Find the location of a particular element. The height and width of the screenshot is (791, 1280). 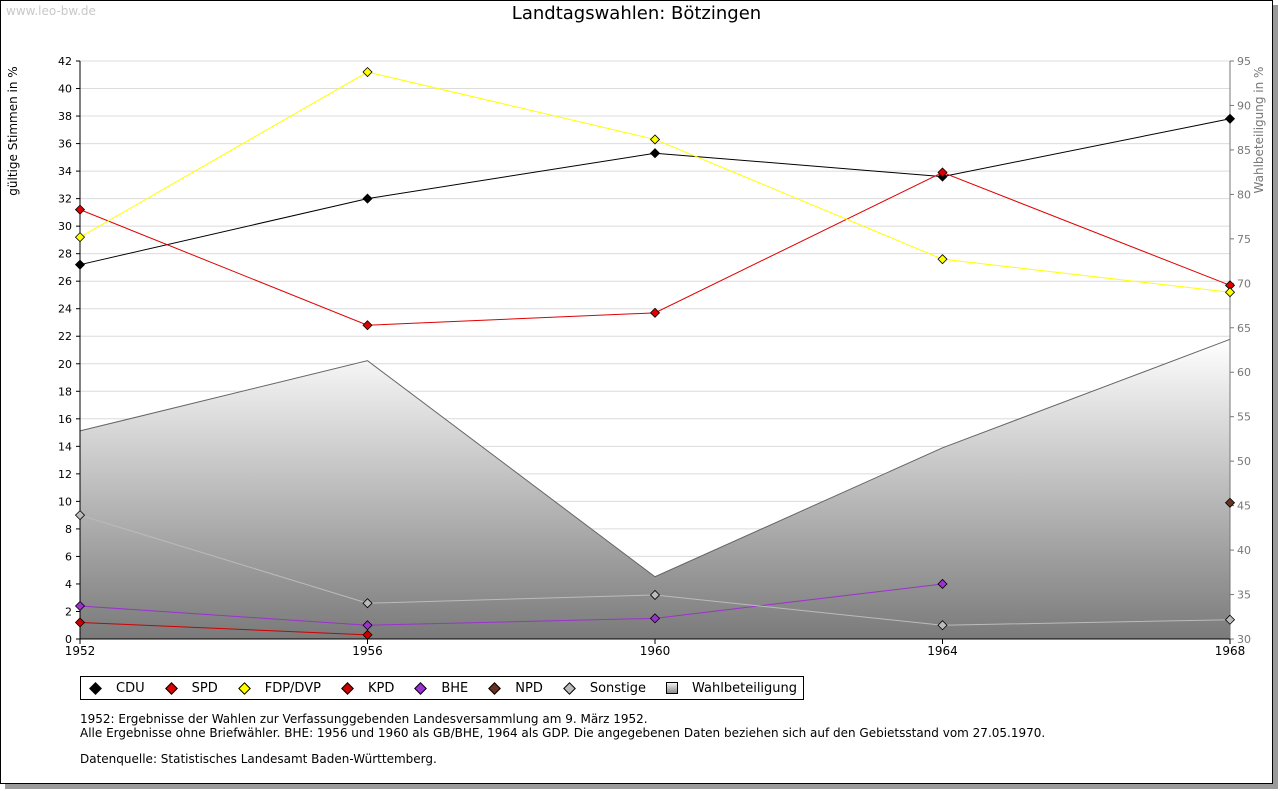

y-tick-label: 4 is located at coordinates (68, 584).